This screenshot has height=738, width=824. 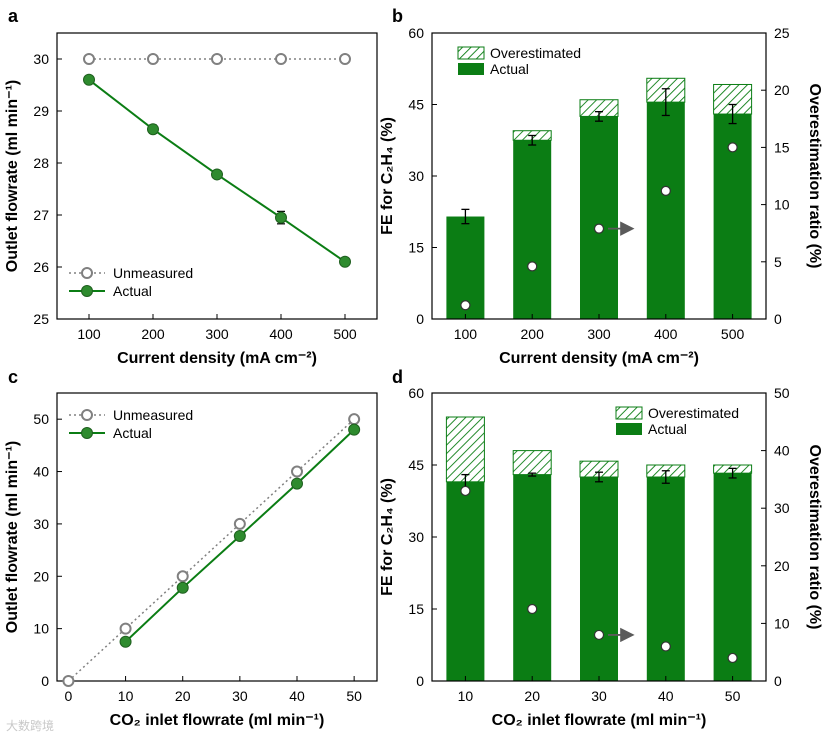 What do you see at coordinates (814, 537) in the screenshot?
I see `y-axis-label-right-d: Overestimation ratio (%)` at bounding box center [814, 537].